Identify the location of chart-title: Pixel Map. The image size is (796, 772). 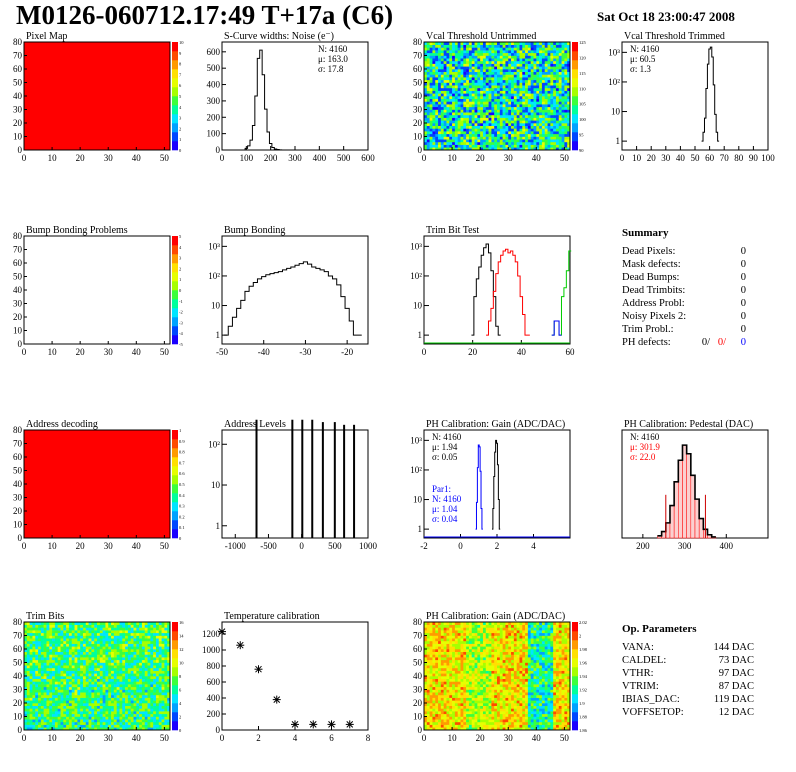
(46, 36).